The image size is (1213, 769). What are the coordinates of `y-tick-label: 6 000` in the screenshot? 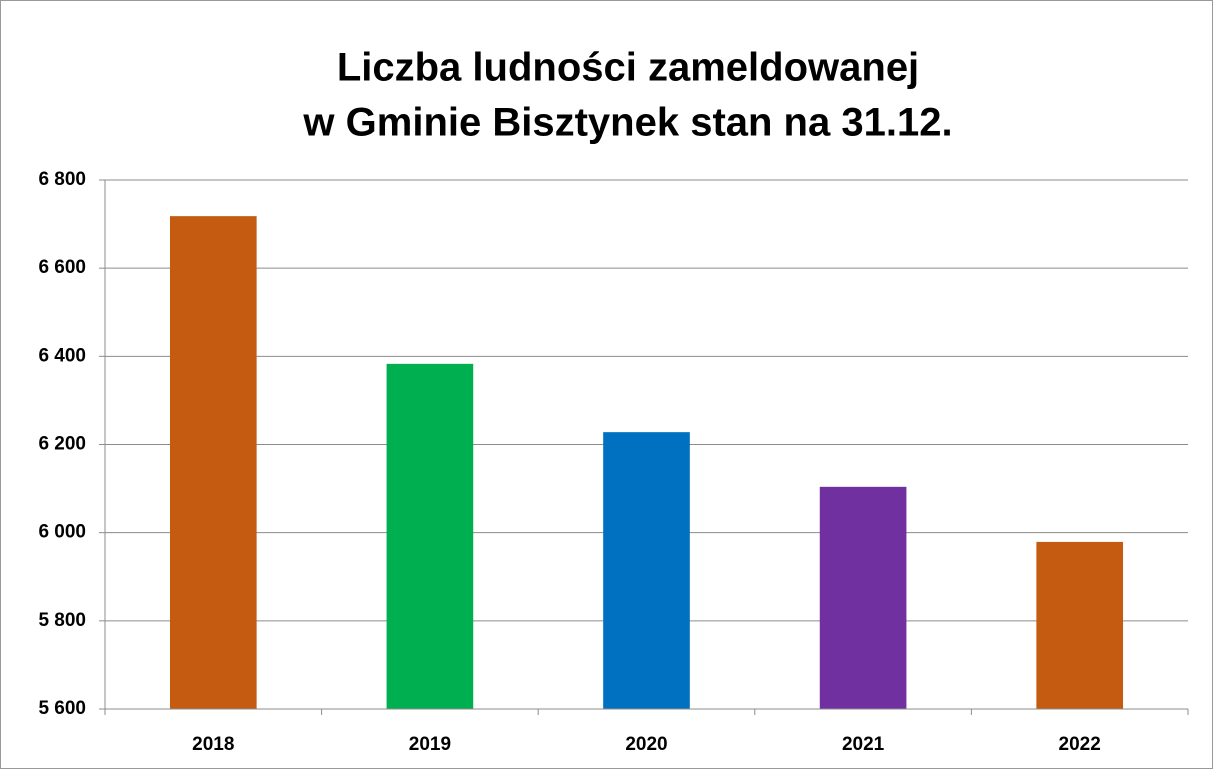 It's located at (62, 532).